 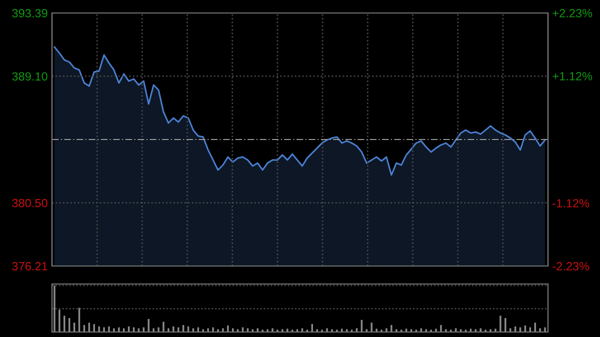 I want to click on y2-tick-label: +1.12%, so click(x=572, y=76).